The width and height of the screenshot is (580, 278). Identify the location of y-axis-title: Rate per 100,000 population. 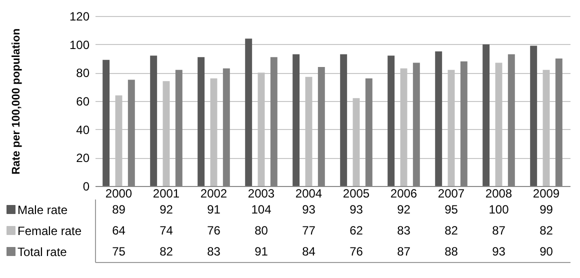
(16, 101).